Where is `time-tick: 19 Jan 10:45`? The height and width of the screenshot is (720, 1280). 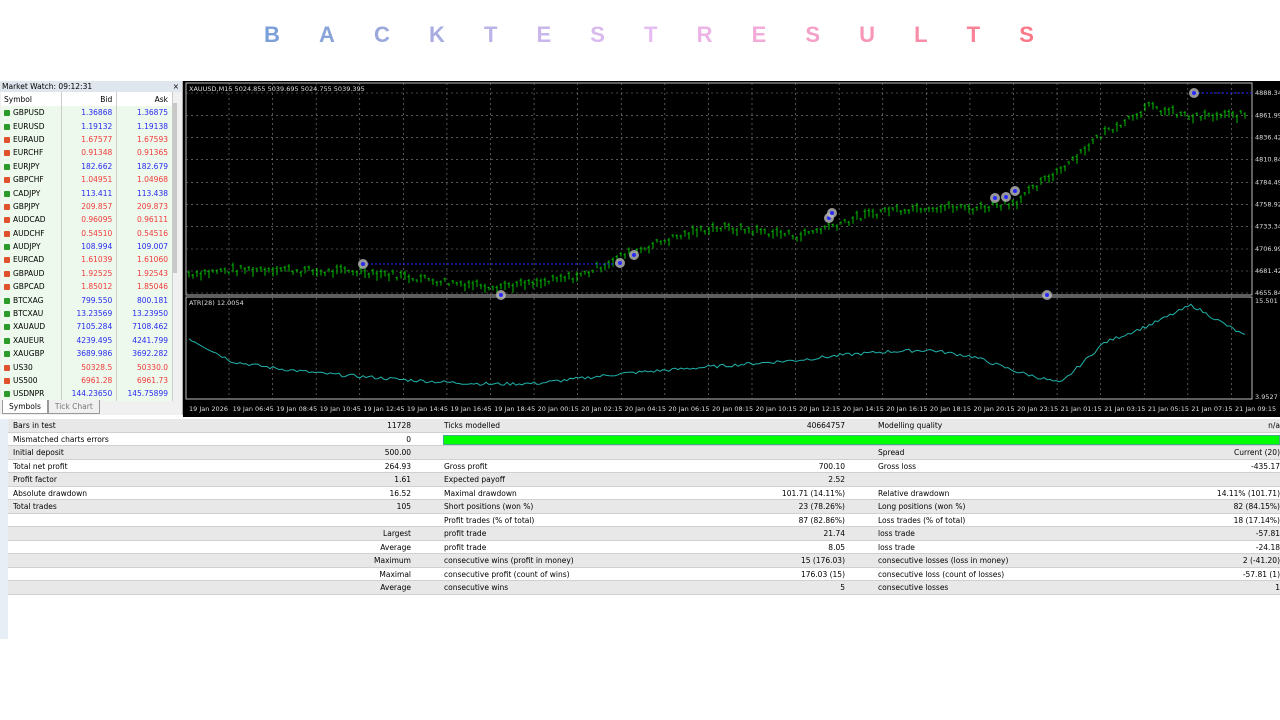 time-tick: 19 Jan 10:45 is located at coordinates (340, 409).